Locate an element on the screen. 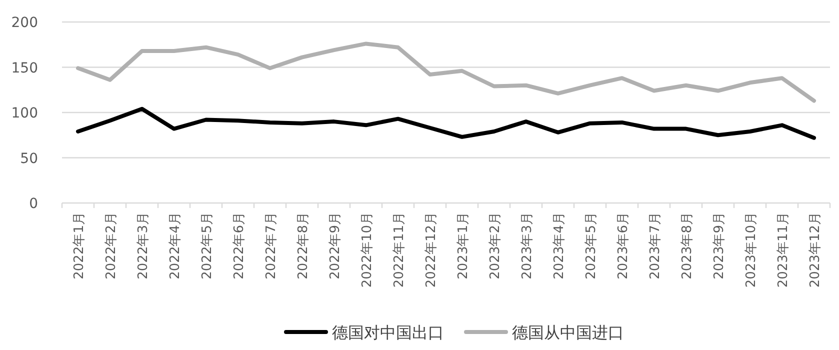 This screenshot has height=350, width=839. y-tick-label: 100 is located at coordinates (24, 114).